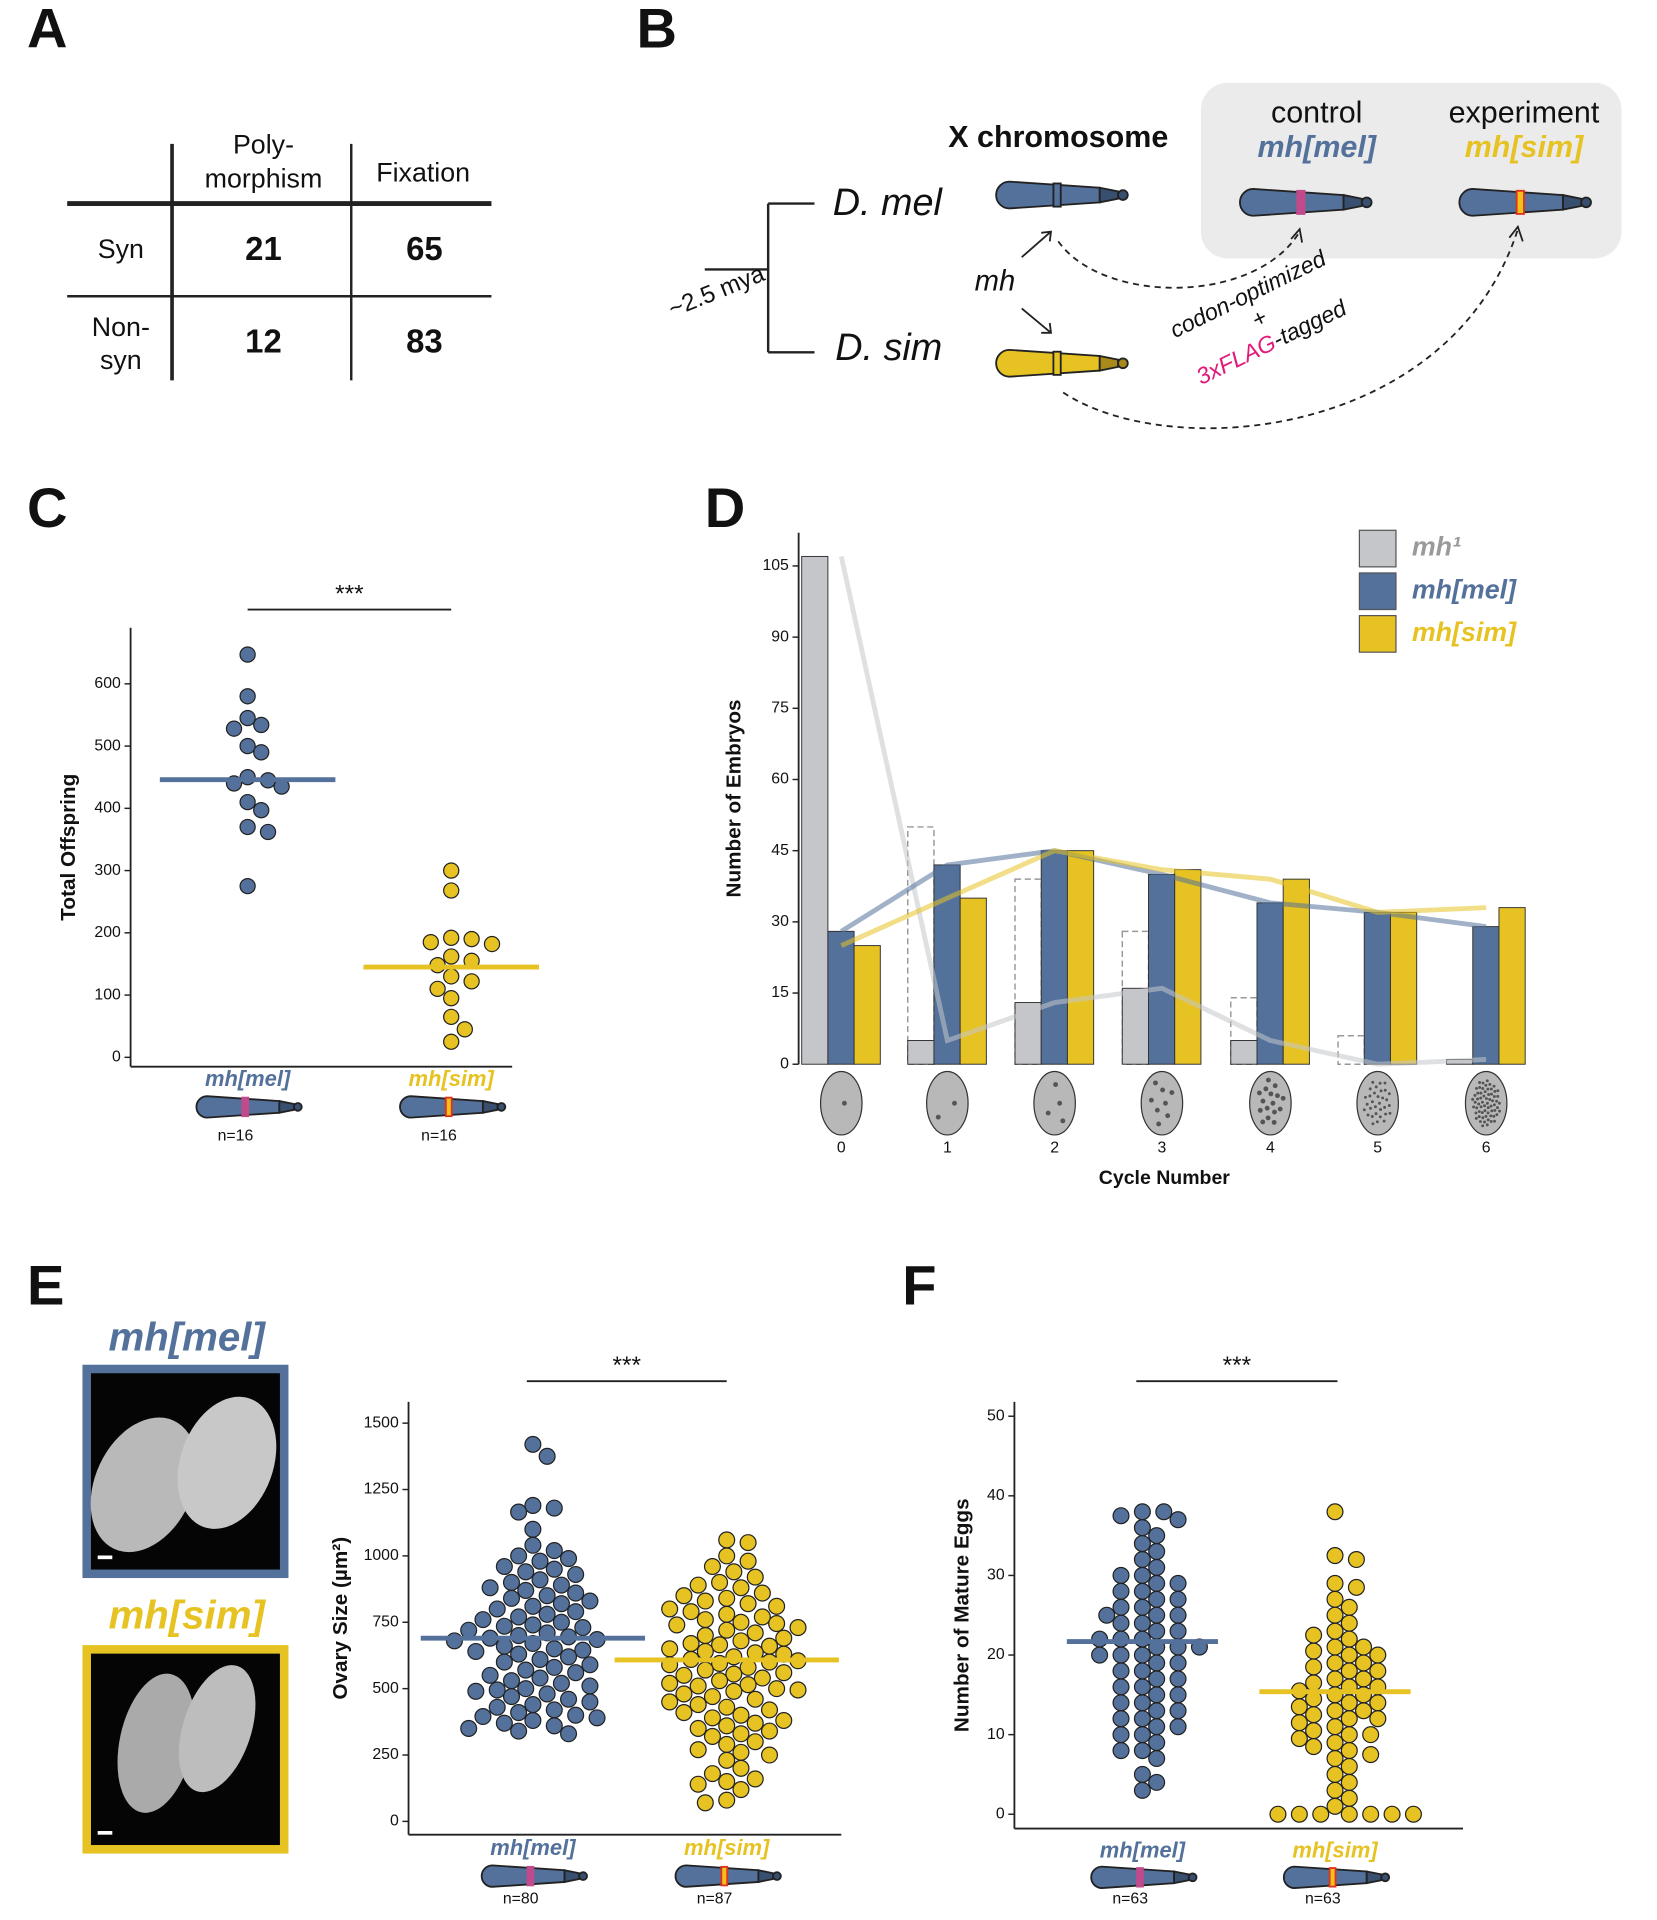 Image resolution: width=1657 pixels, height=1920 pixels. I want to click on species: D. mel, so click(888, 203).